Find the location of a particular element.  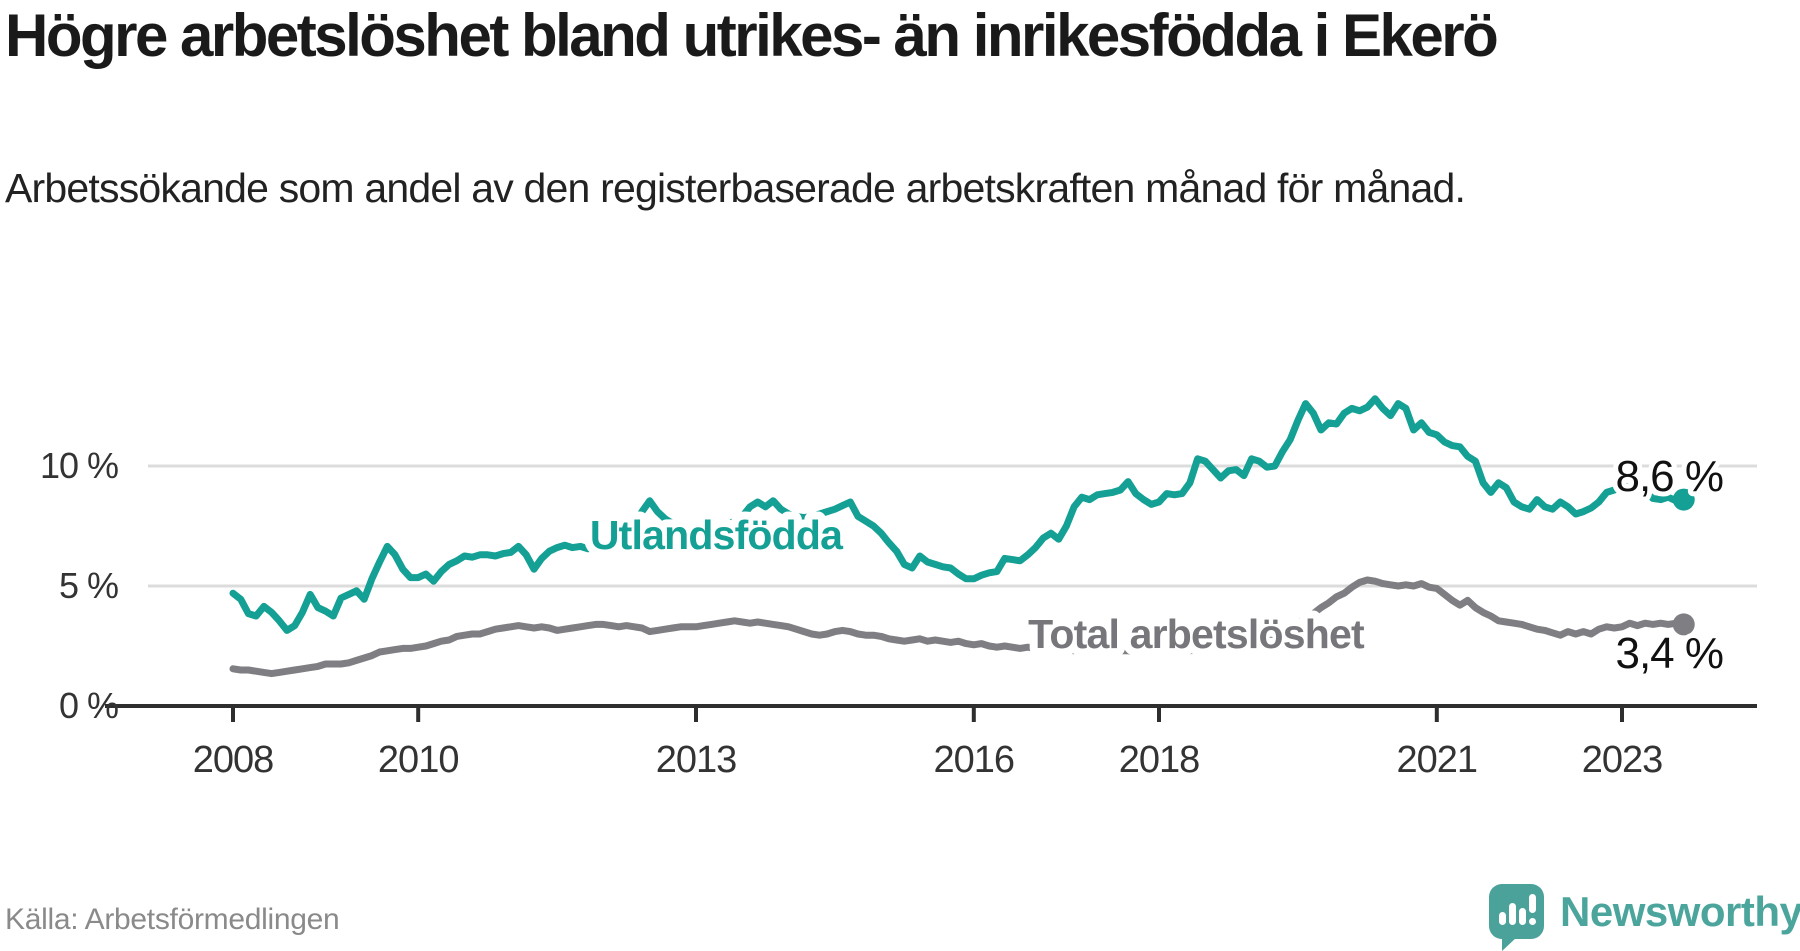

y-tick-label: 10 % is located at coordinates (79, 465).